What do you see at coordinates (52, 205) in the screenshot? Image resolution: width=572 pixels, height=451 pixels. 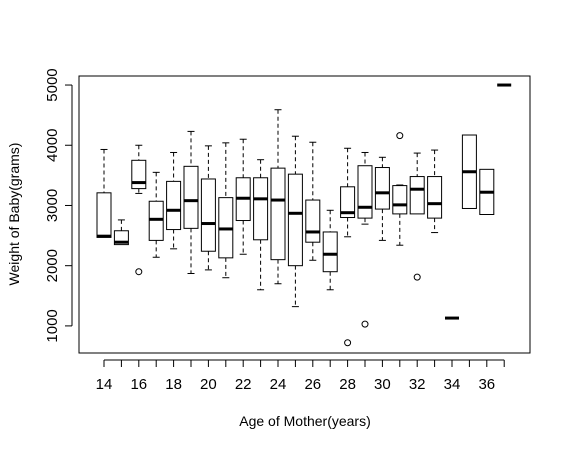 I see `y-tick-label: 3000` at bounding box center [52, 205].